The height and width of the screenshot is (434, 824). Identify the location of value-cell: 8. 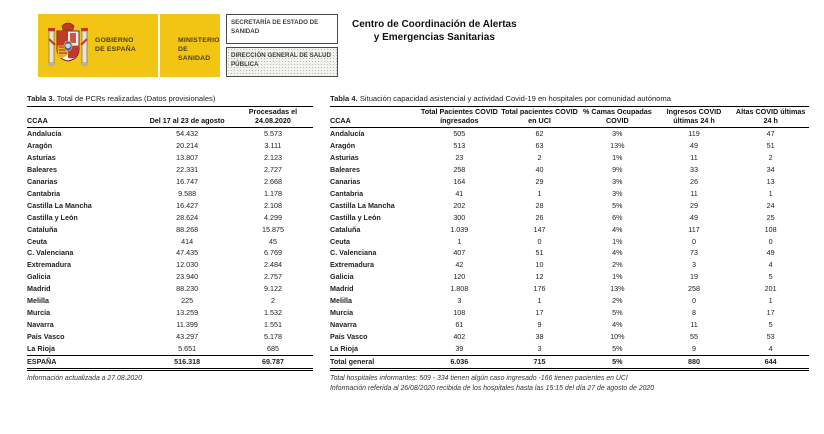
(694, 312).